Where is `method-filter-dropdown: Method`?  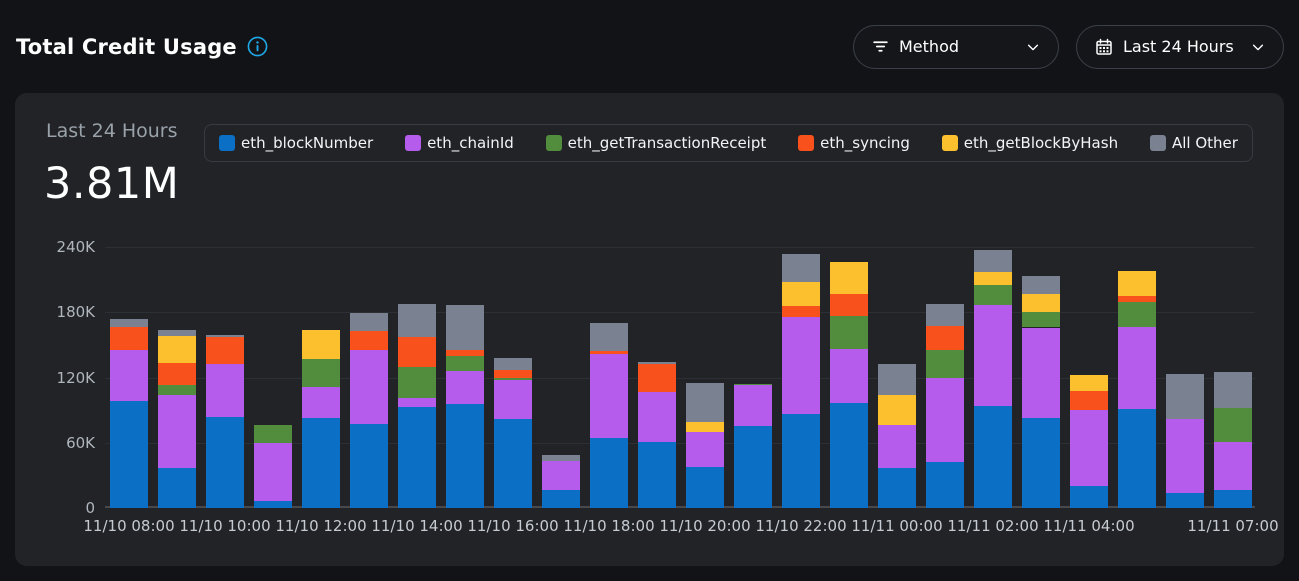
method-filter-dropdown: Method is located at coordinates (956, 46).